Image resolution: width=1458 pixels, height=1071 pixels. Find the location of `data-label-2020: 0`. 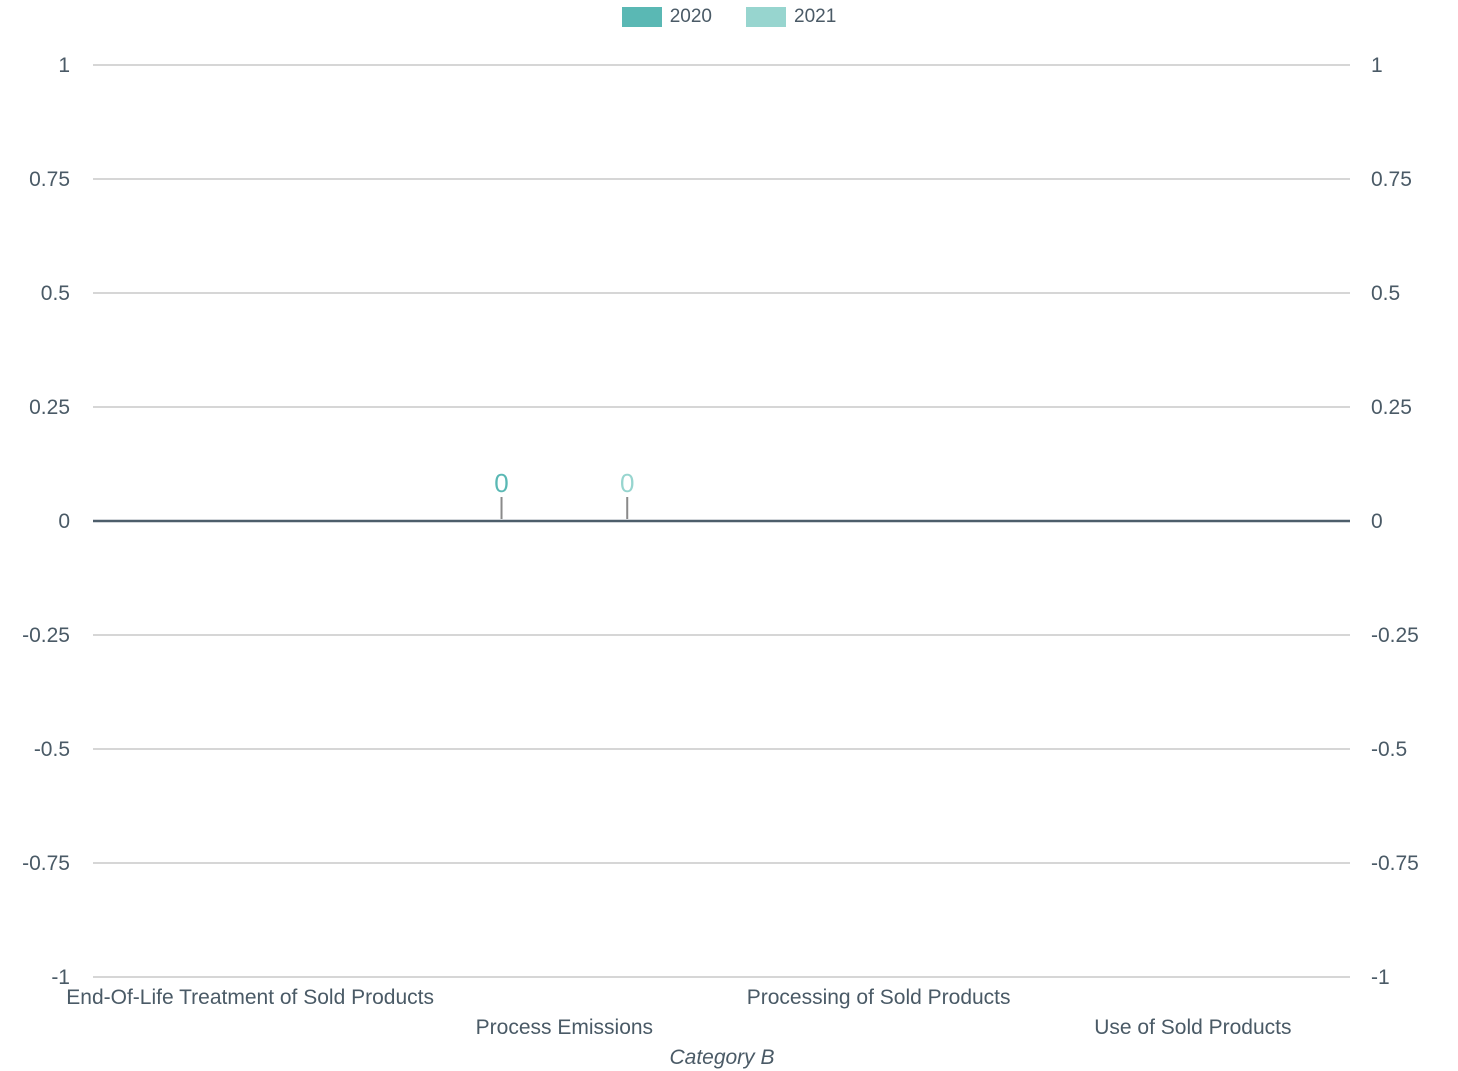

data-label-2020: 0 is located at coordinates (501, 483).